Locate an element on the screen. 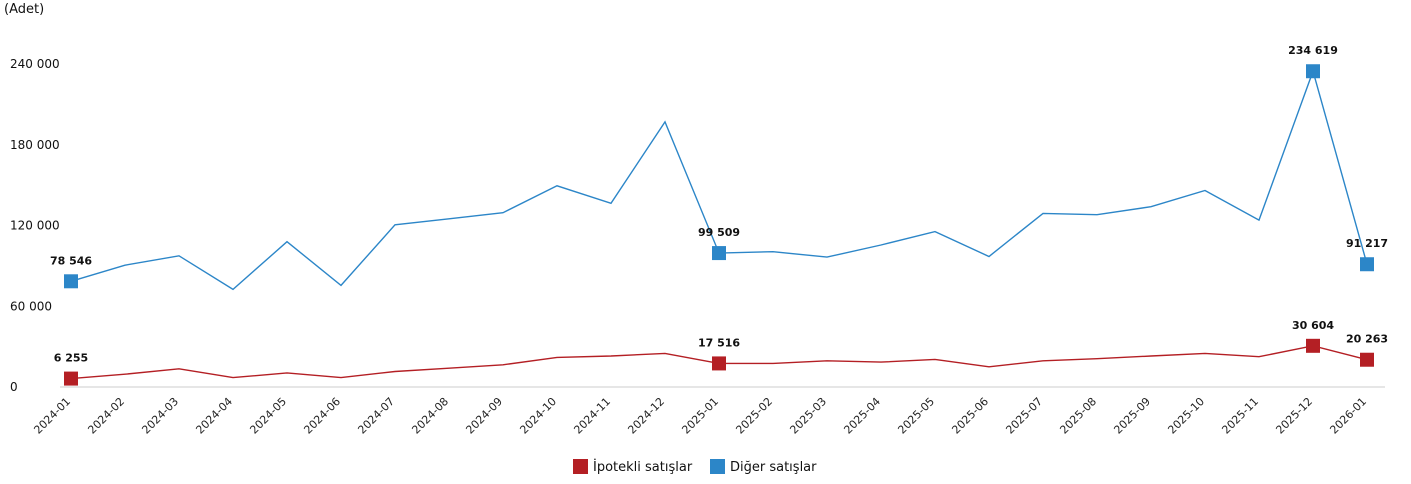  x-tick-label: 2025-07 is located at coordinates (1024, 416).